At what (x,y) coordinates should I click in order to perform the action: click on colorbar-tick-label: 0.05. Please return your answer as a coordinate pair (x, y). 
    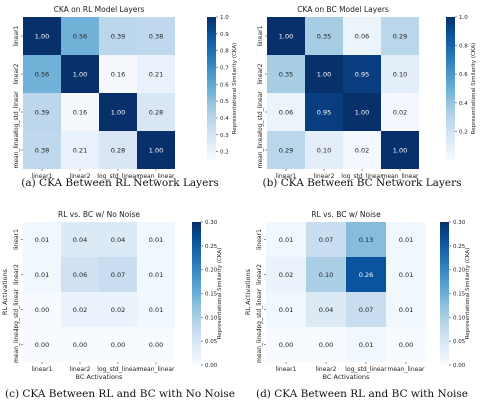
    Looking at the image, I should click on (459, 342).